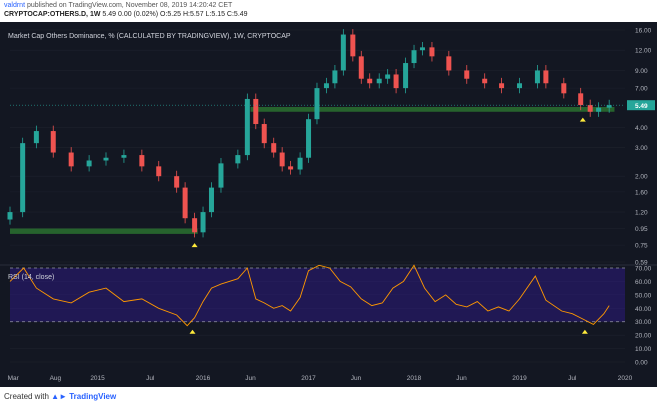 The image size is (657, 407). Describe the element at coordinates (641, 229) in the screenshot. I see `price-tick-label: 0.95` at that location.